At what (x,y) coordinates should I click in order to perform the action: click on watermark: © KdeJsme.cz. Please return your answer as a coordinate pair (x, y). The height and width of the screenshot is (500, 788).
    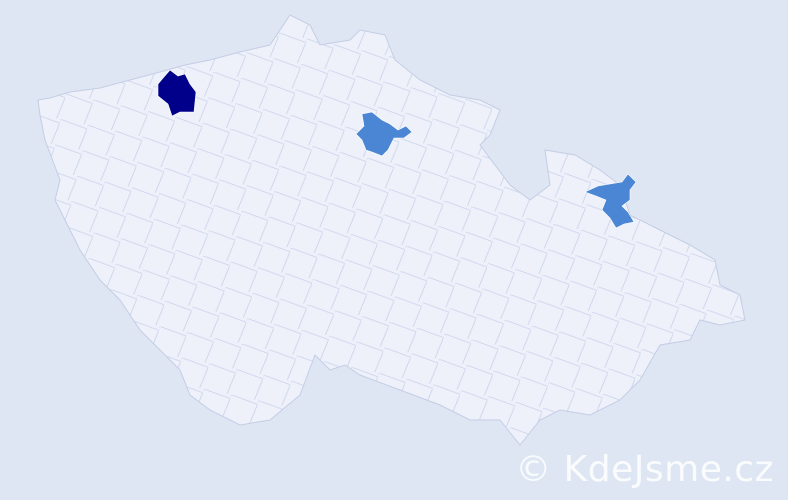
    Looking at the image, I should click on (644, 469).